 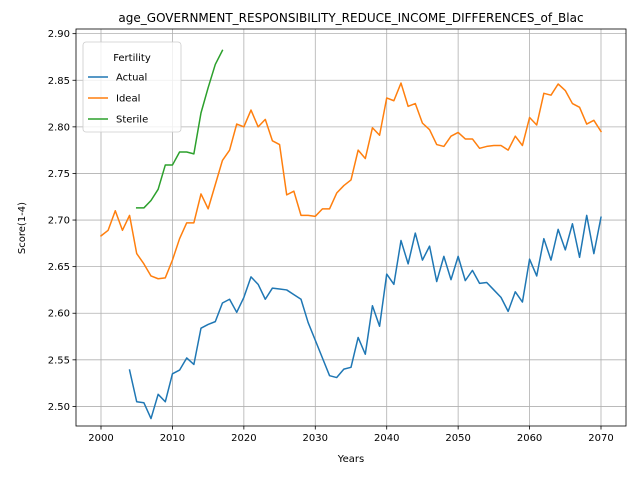 What do you see at coordinates (59, 127) in the screenshot?
I see `y-tick-label: 2.80` at bounding box center [59, 127].